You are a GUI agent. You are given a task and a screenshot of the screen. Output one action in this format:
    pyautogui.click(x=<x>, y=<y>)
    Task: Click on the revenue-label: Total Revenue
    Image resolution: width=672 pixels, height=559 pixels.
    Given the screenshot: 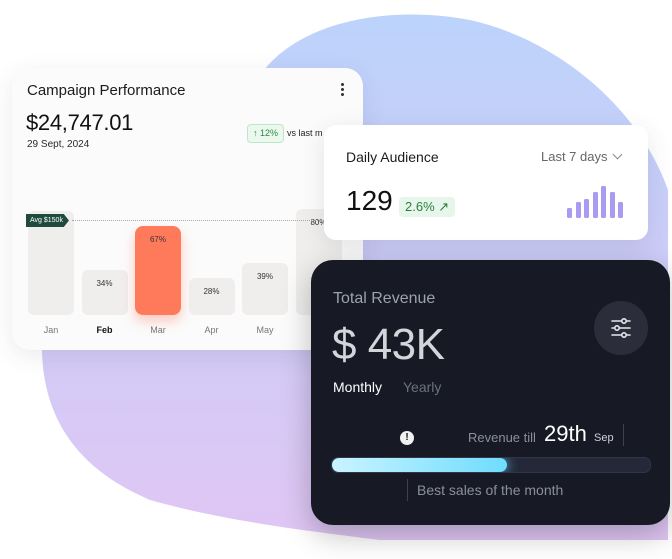 What is the action you would take?
    pyautogui.click(x=384, y=298)
    